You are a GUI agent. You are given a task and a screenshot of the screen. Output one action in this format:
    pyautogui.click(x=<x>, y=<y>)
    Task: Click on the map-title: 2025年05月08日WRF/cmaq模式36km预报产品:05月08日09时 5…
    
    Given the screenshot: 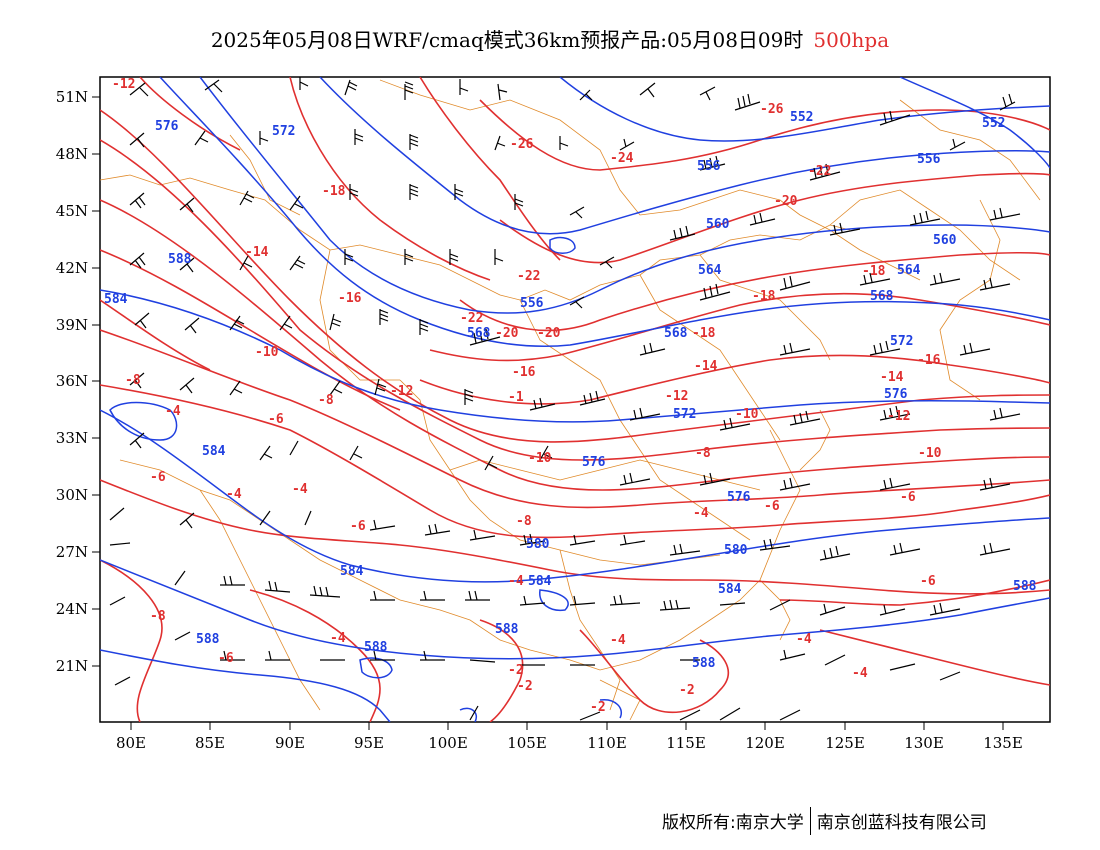 What is the action you would take?
    pyautogui.click(x=550, y=38)
    